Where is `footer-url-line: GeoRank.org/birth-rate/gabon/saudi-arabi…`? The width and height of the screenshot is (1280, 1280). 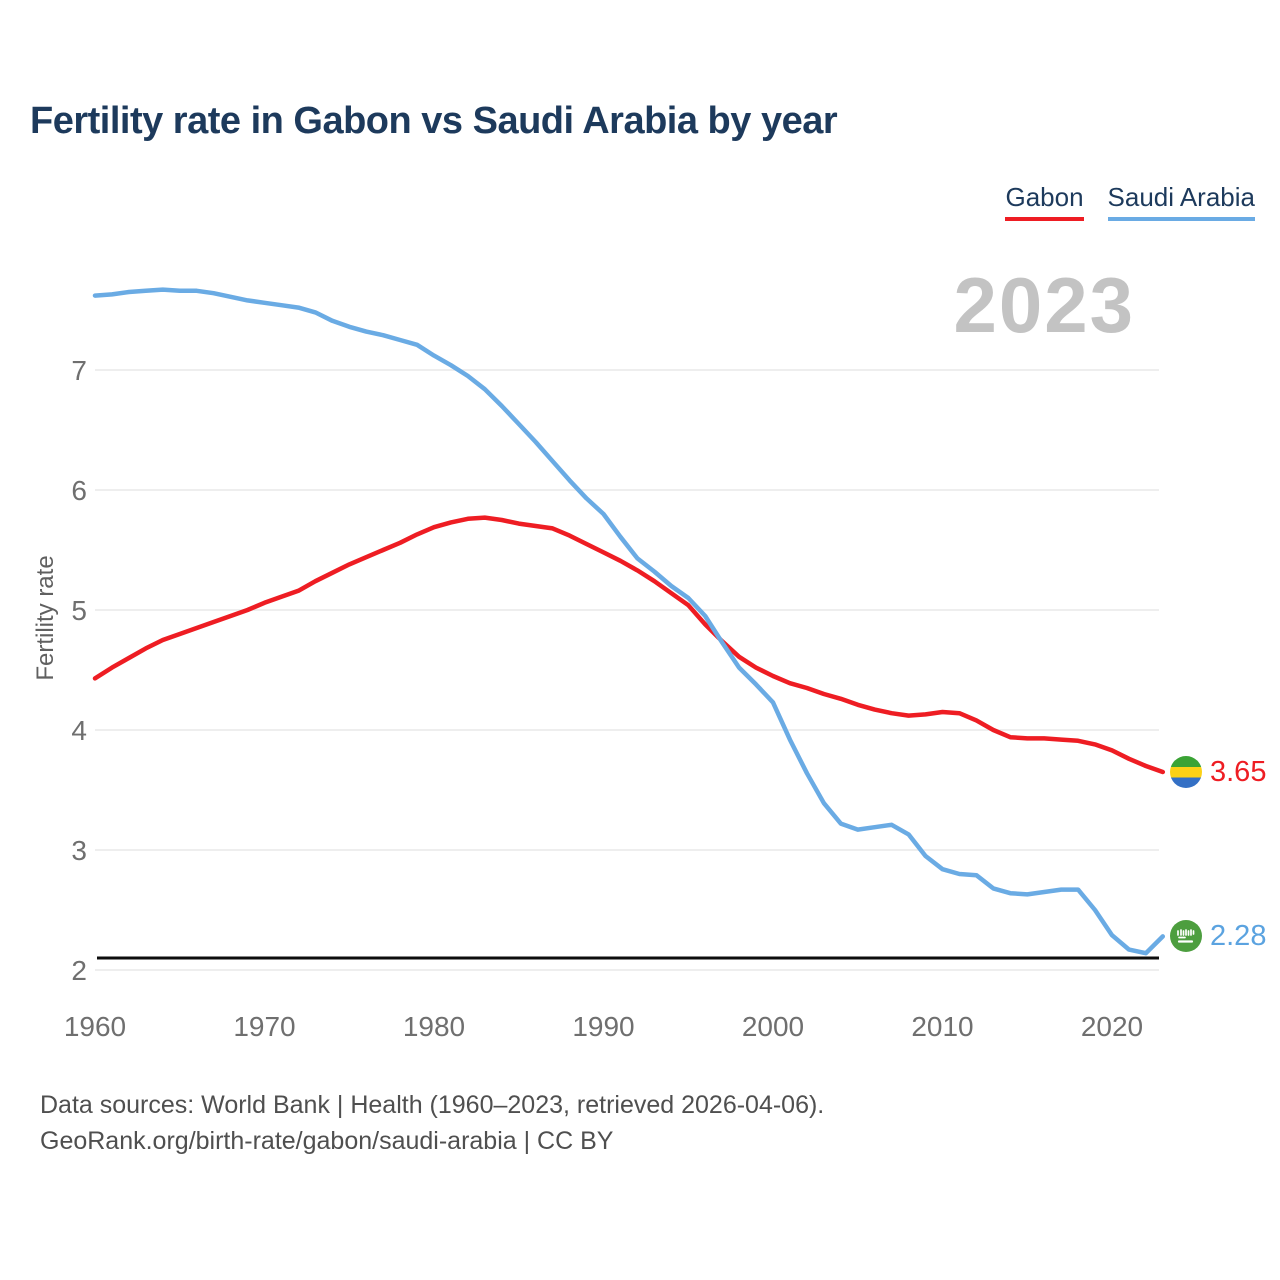
footer-url-line: GeoRank.org/birth-rate/gabon/saudi-arabi… is located at coordinates (327, 1141).